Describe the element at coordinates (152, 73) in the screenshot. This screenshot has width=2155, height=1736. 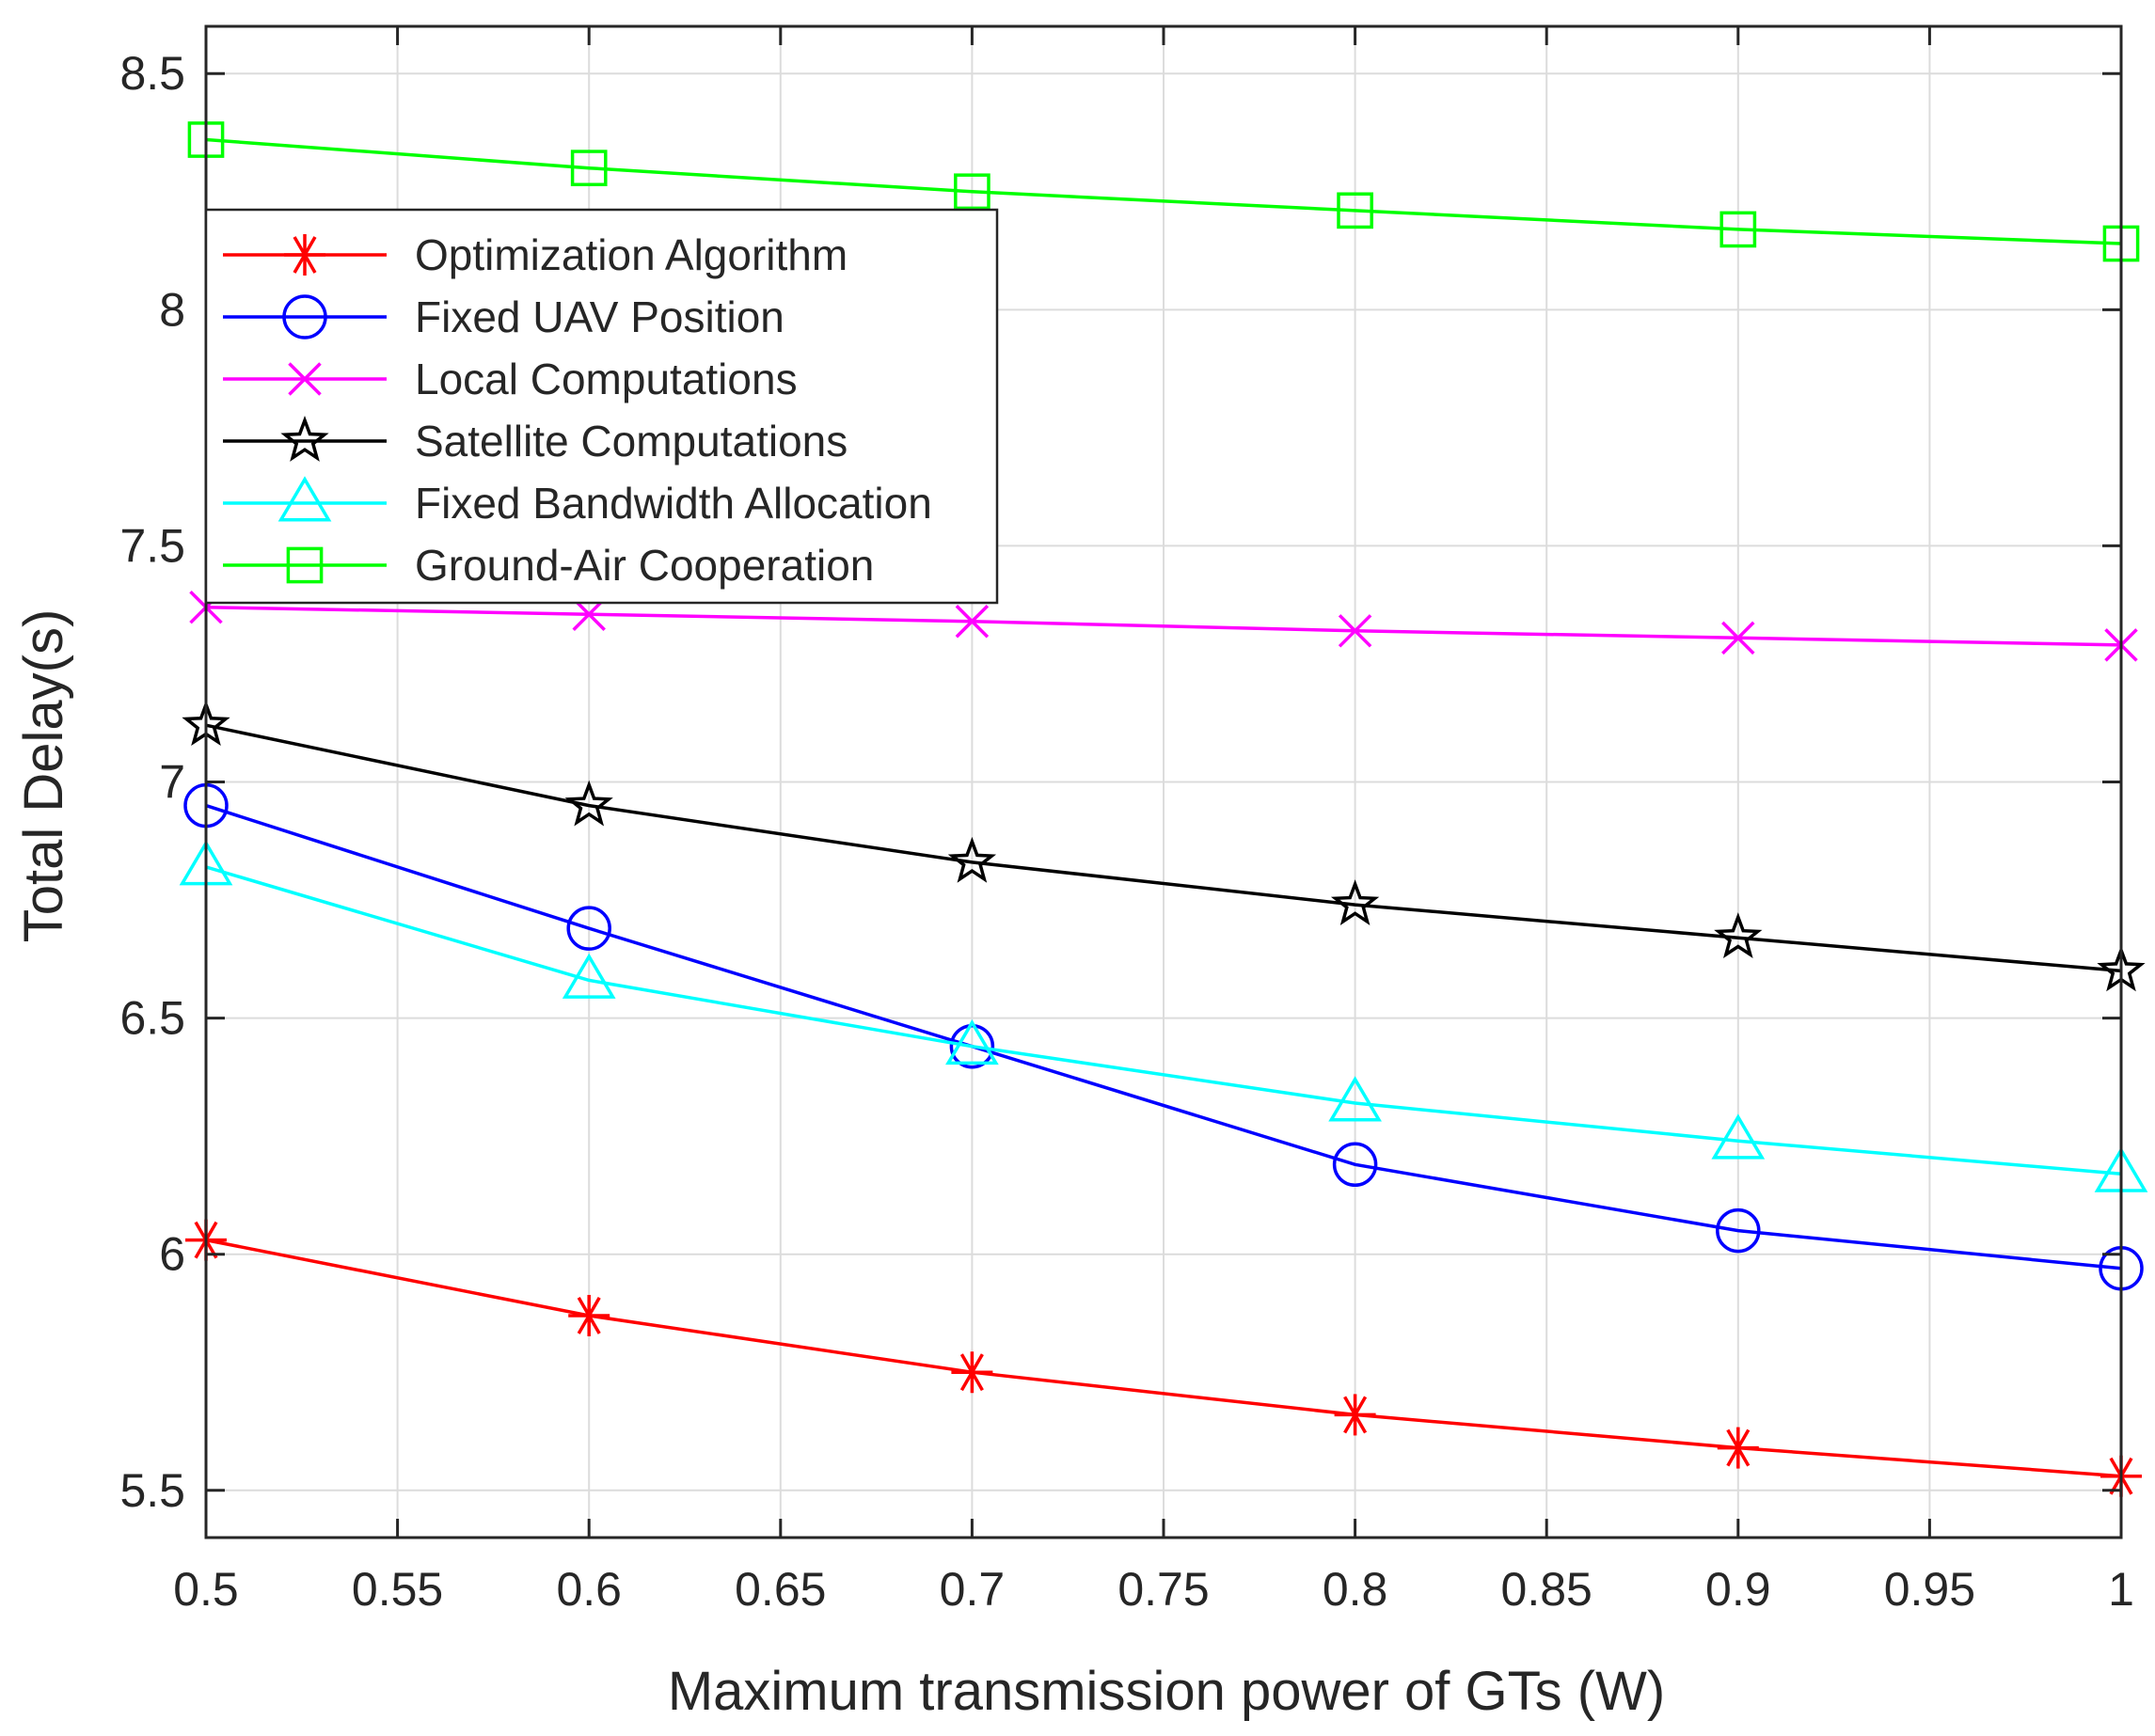
I see `y-tick-label: 8.5` at that location.